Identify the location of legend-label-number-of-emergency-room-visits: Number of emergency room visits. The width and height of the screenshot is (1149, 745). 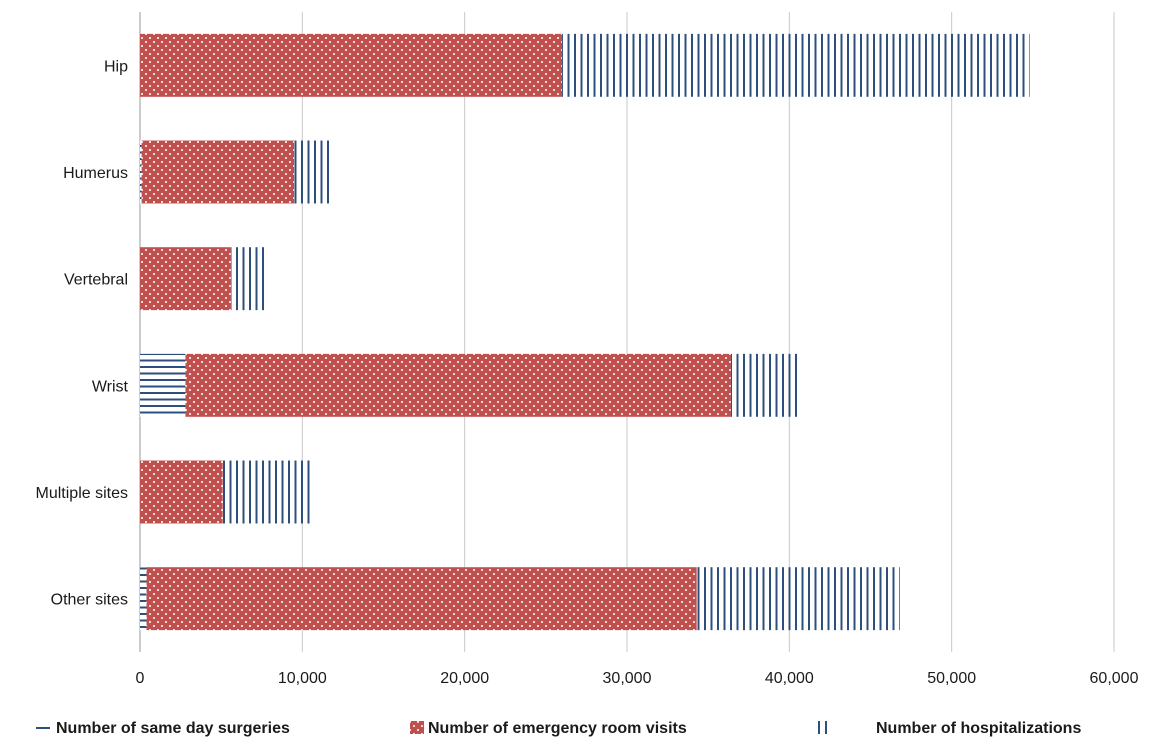
(557, 728).